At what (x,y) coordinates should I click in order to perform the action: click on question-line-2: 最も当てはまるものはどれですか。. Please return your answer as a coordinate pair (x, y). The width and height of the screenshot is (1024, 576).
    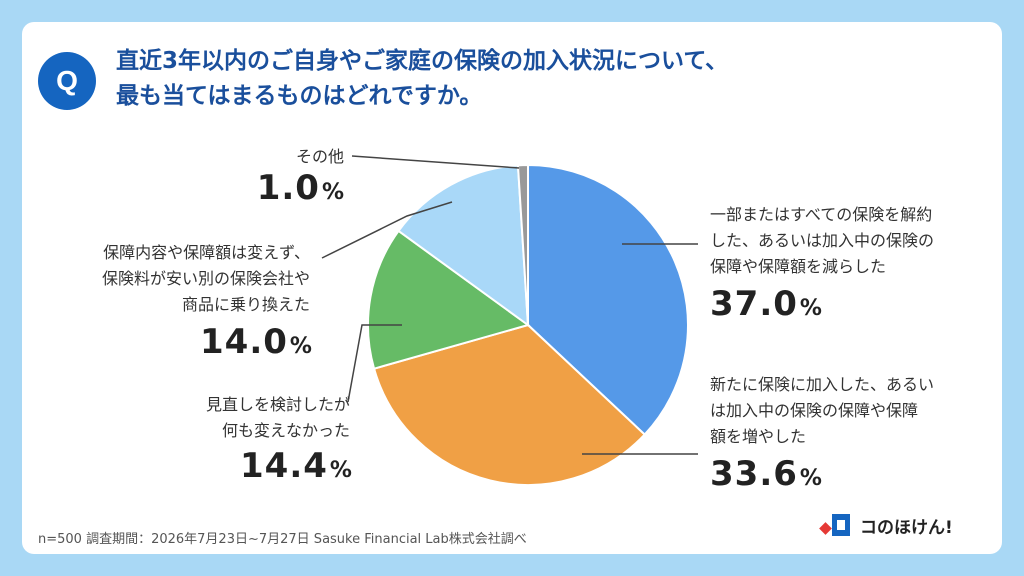
    Looking at the image, I should click on (299, 96).